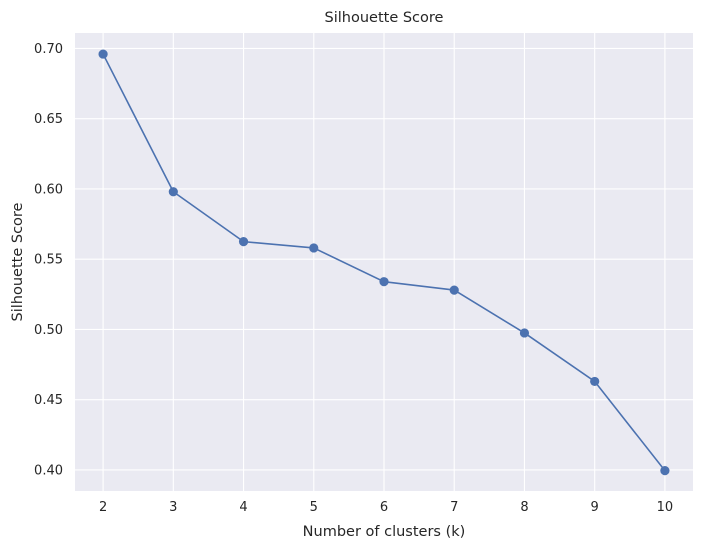 The height and width of the screenshot is (550, 703). I want to click on y-tick-label: 0.55, so click(48, 260).